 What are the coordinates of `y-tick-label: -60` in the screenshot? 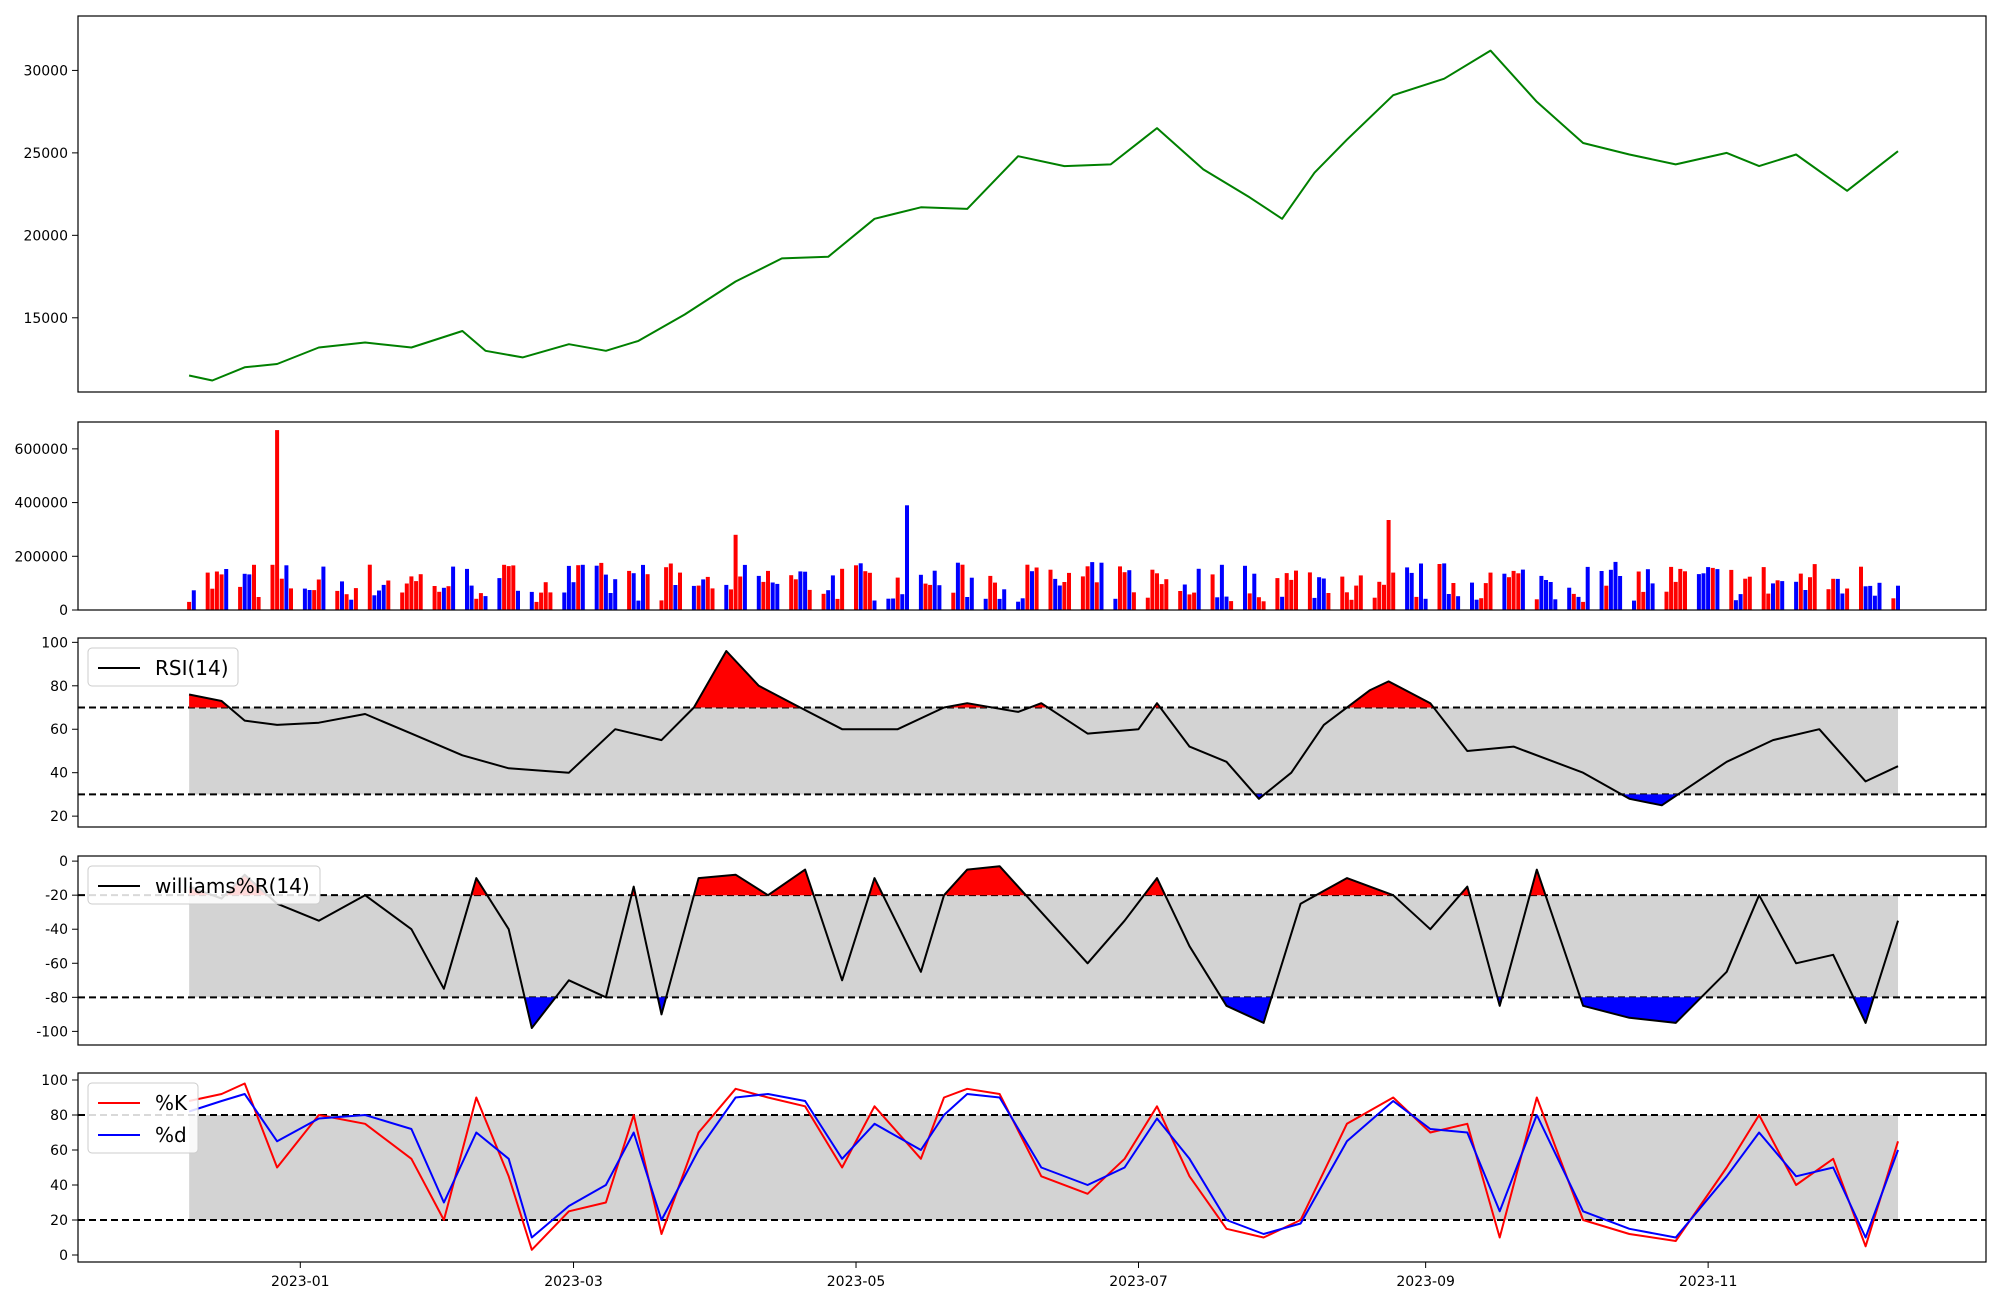 It's located at (56, 964).